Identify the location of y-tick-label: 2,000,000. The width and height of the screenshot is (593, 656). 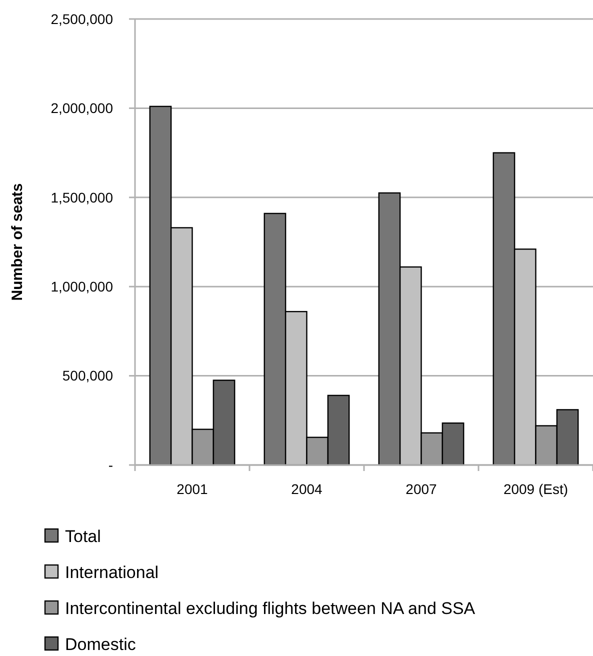
(82, 108).